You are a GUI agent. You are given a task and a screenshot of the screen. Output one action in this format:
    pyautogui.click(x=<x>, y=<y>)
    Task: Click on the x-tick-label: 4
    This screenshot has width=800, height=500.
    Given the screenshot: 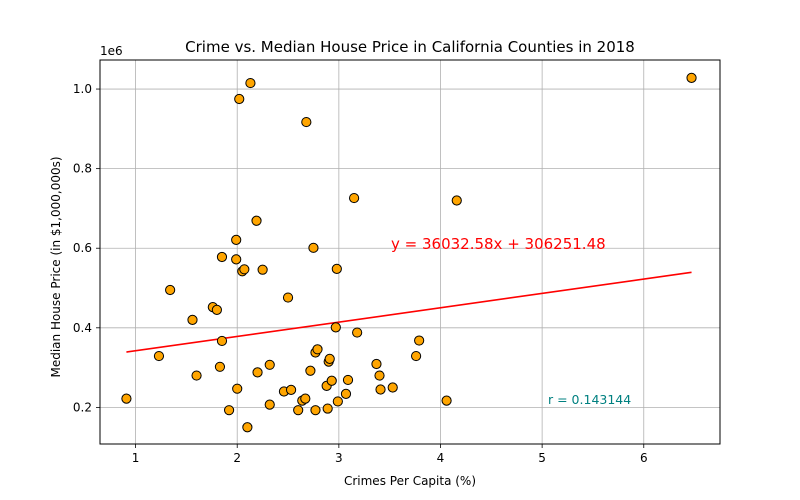 What is the action you would take?
    pyautogui.click(x=441, y=458)
    